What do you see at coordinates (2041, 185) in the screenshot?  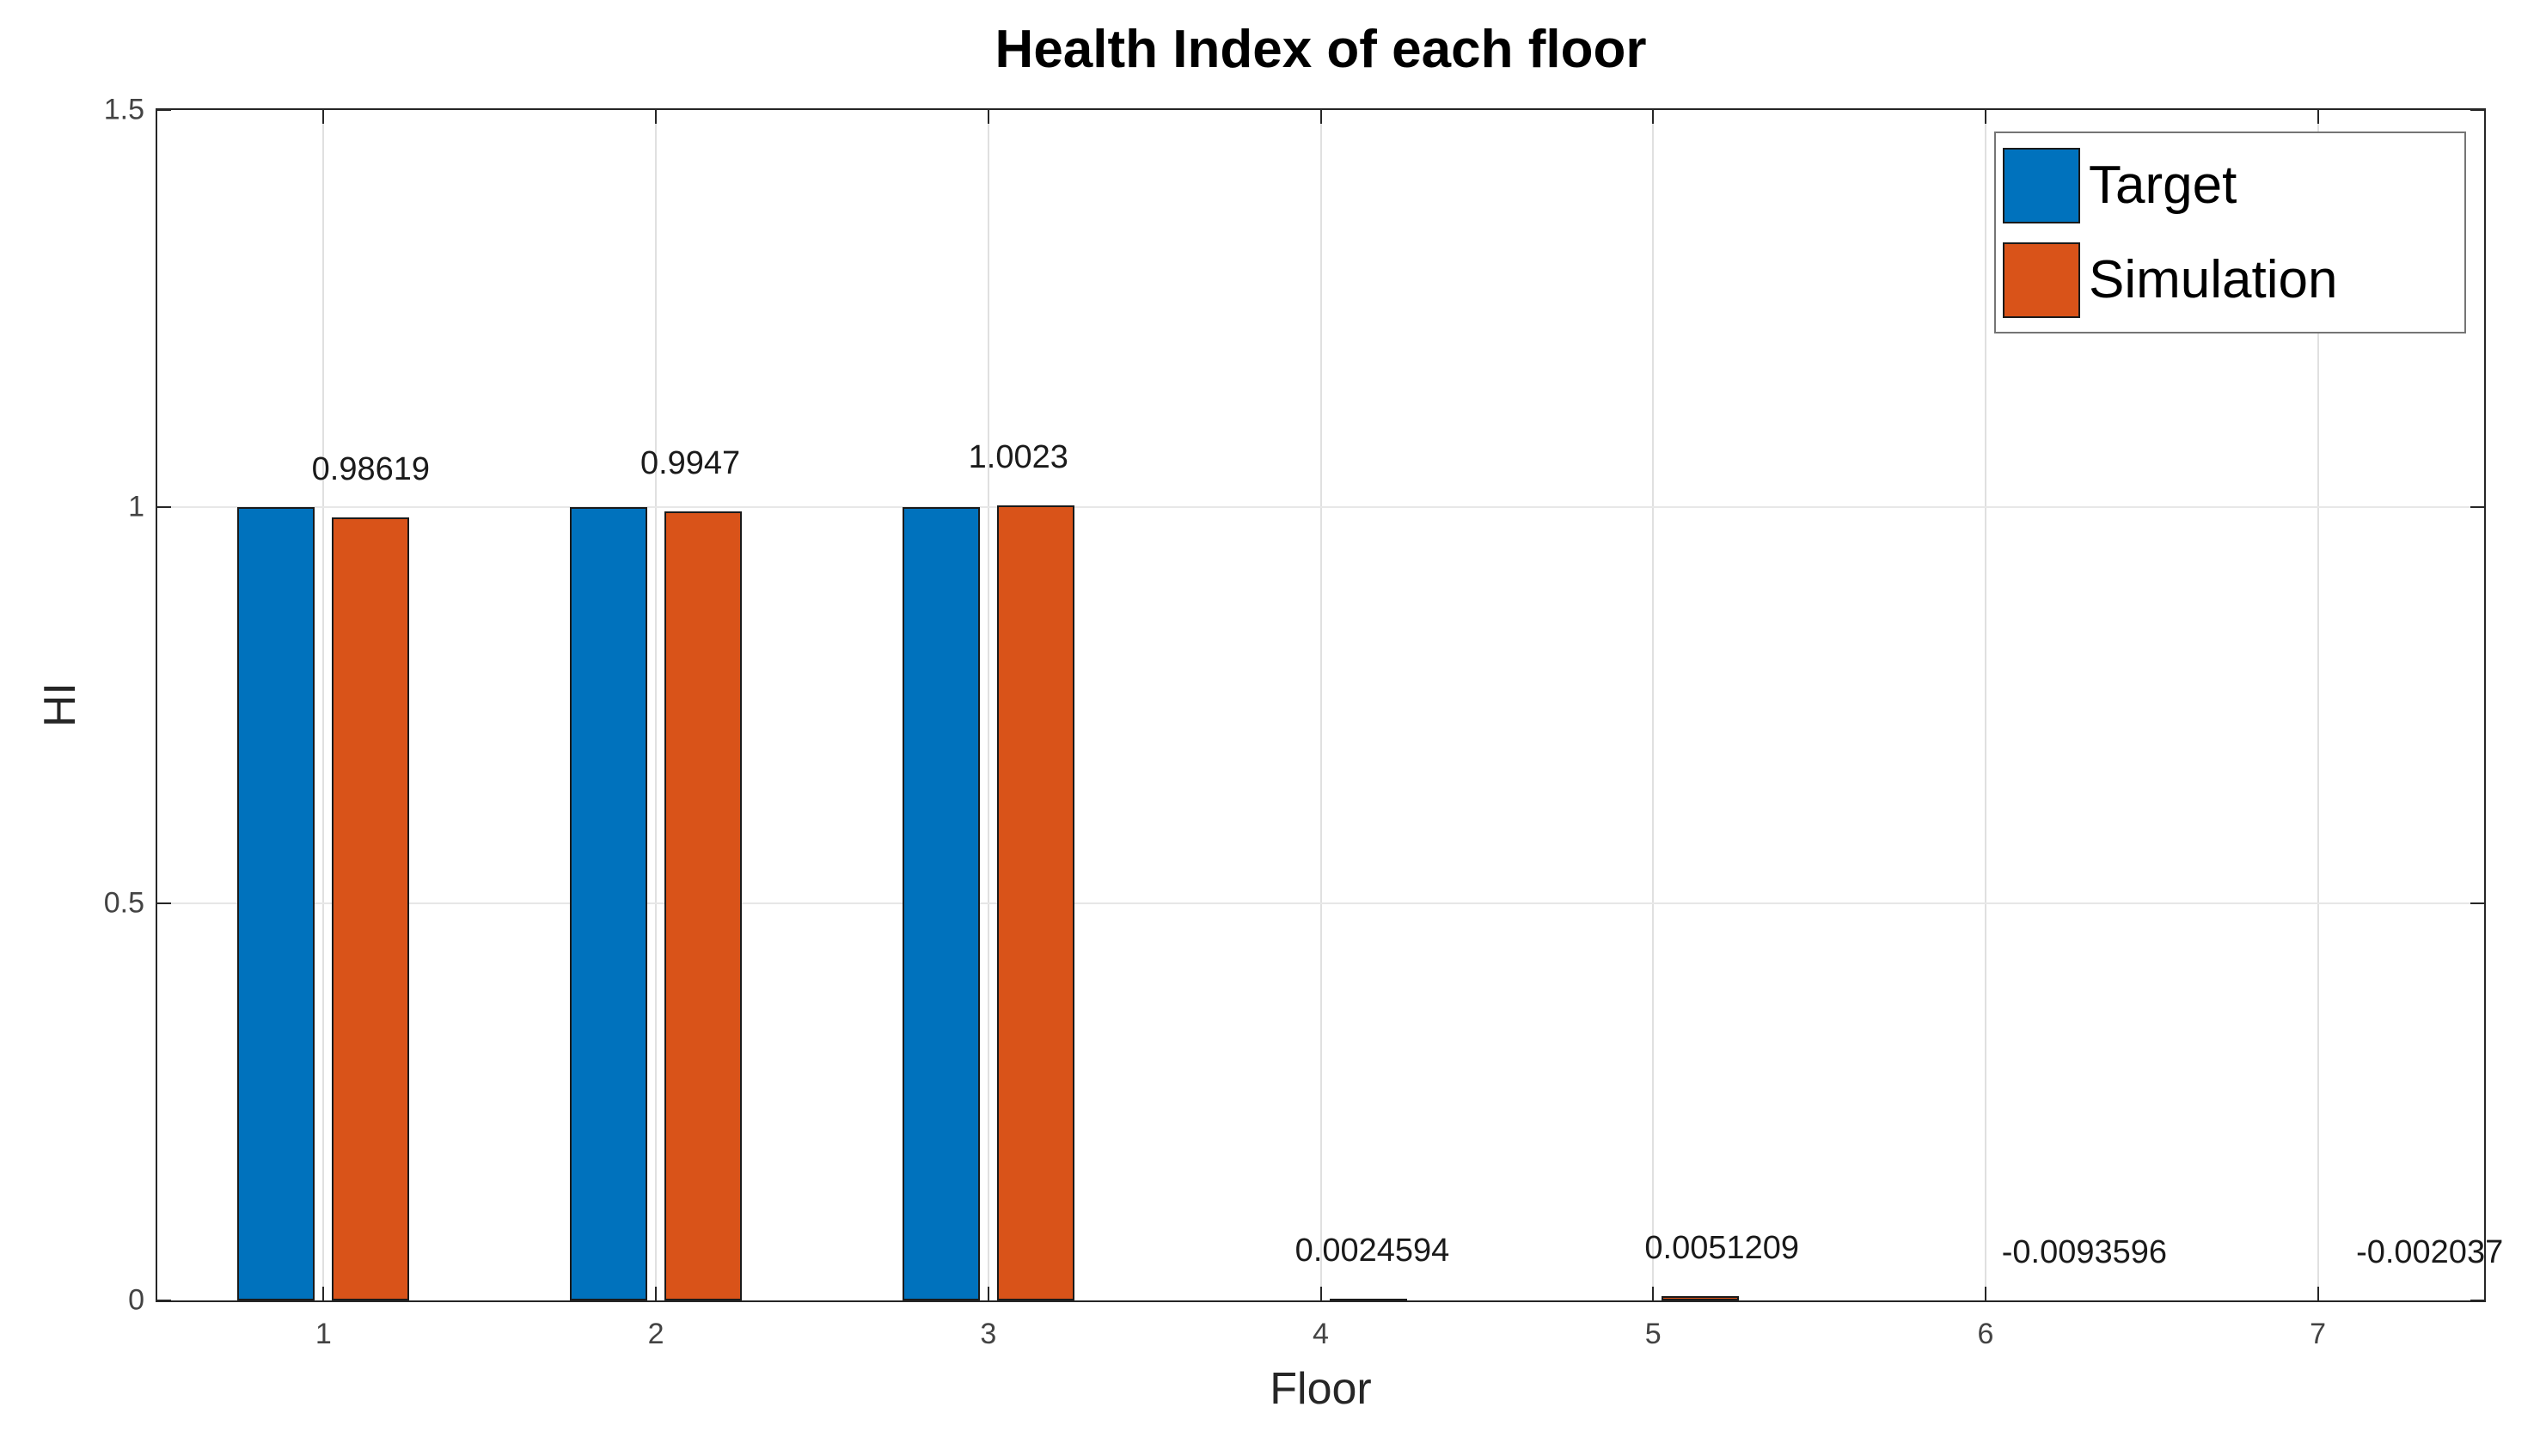 I see `target-swatch` at bounding box center [2041, 185].